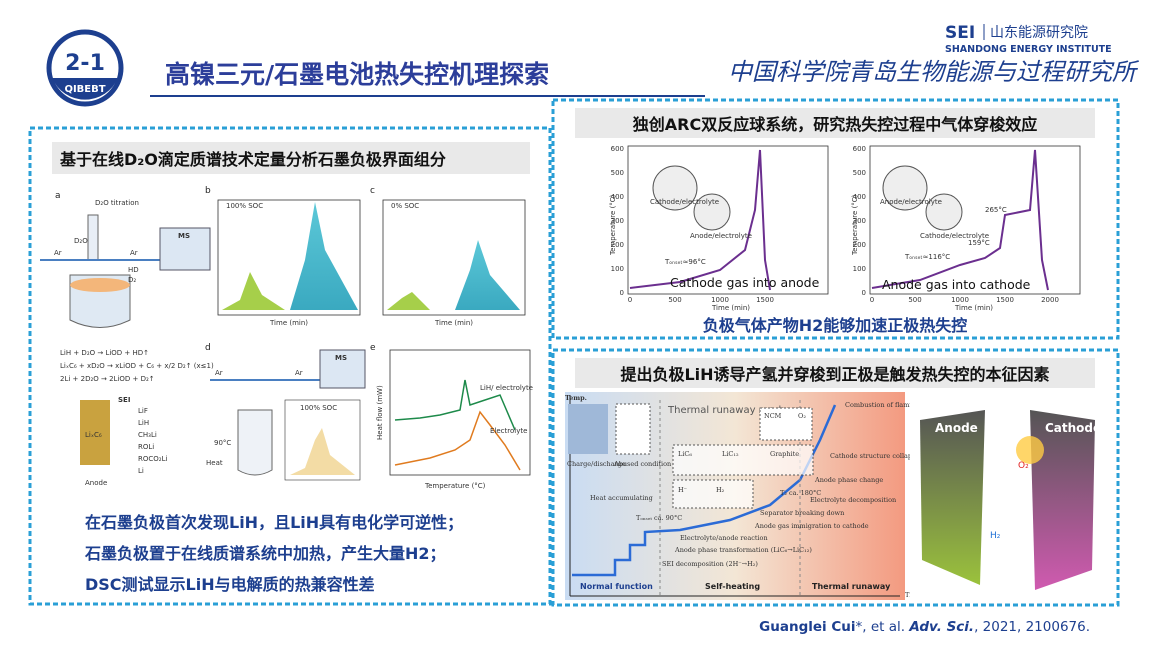 The width and height of the screenshot is (1150, 647). Describe the element at coordinates (853, 500) in the screenshot. I see `event: Electrolyte decomposition` at that location.